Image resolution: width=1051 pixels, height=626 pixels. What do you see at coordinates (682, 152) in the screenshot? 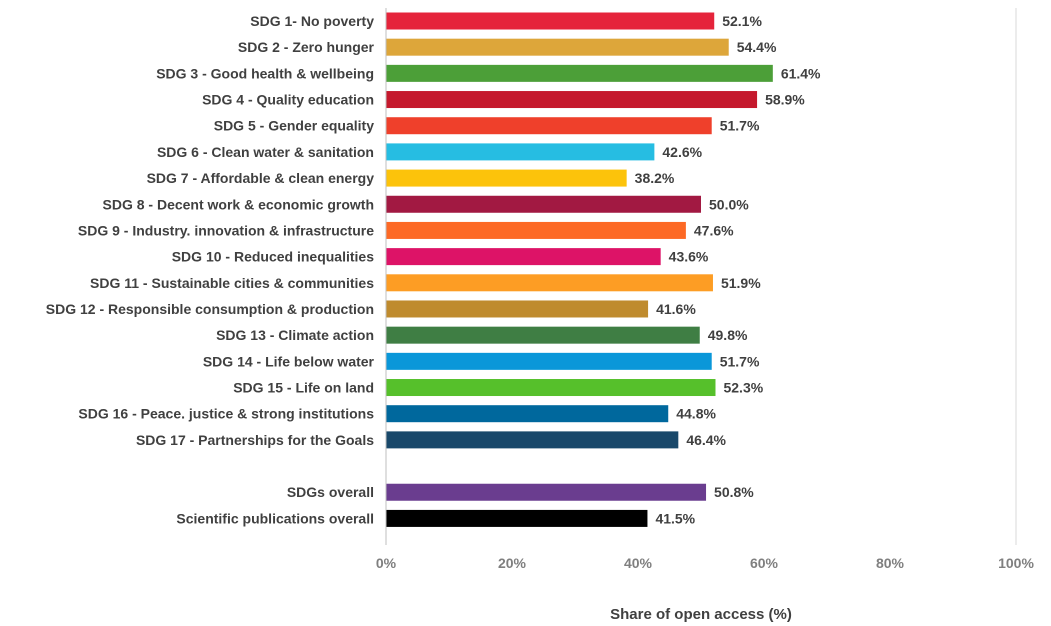
I see `value-label: 42.6%` at bounding box center [682, 152].